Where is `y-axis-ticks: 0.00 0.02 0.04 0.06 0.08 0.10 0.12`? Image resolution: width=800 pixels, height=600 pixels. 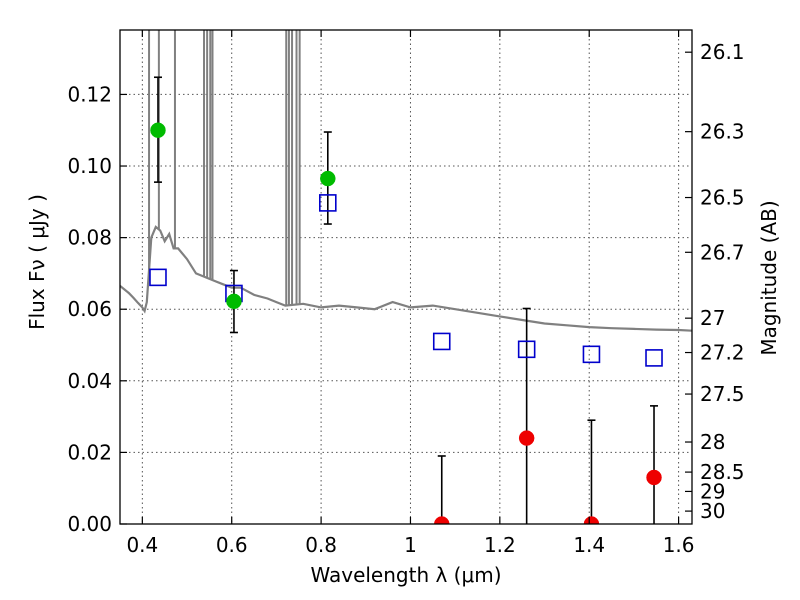
y-axis-ticks: 0.00 0.02 0.04 0.06 0.08 0.10 0.12 is located at coordinates (97, 309).